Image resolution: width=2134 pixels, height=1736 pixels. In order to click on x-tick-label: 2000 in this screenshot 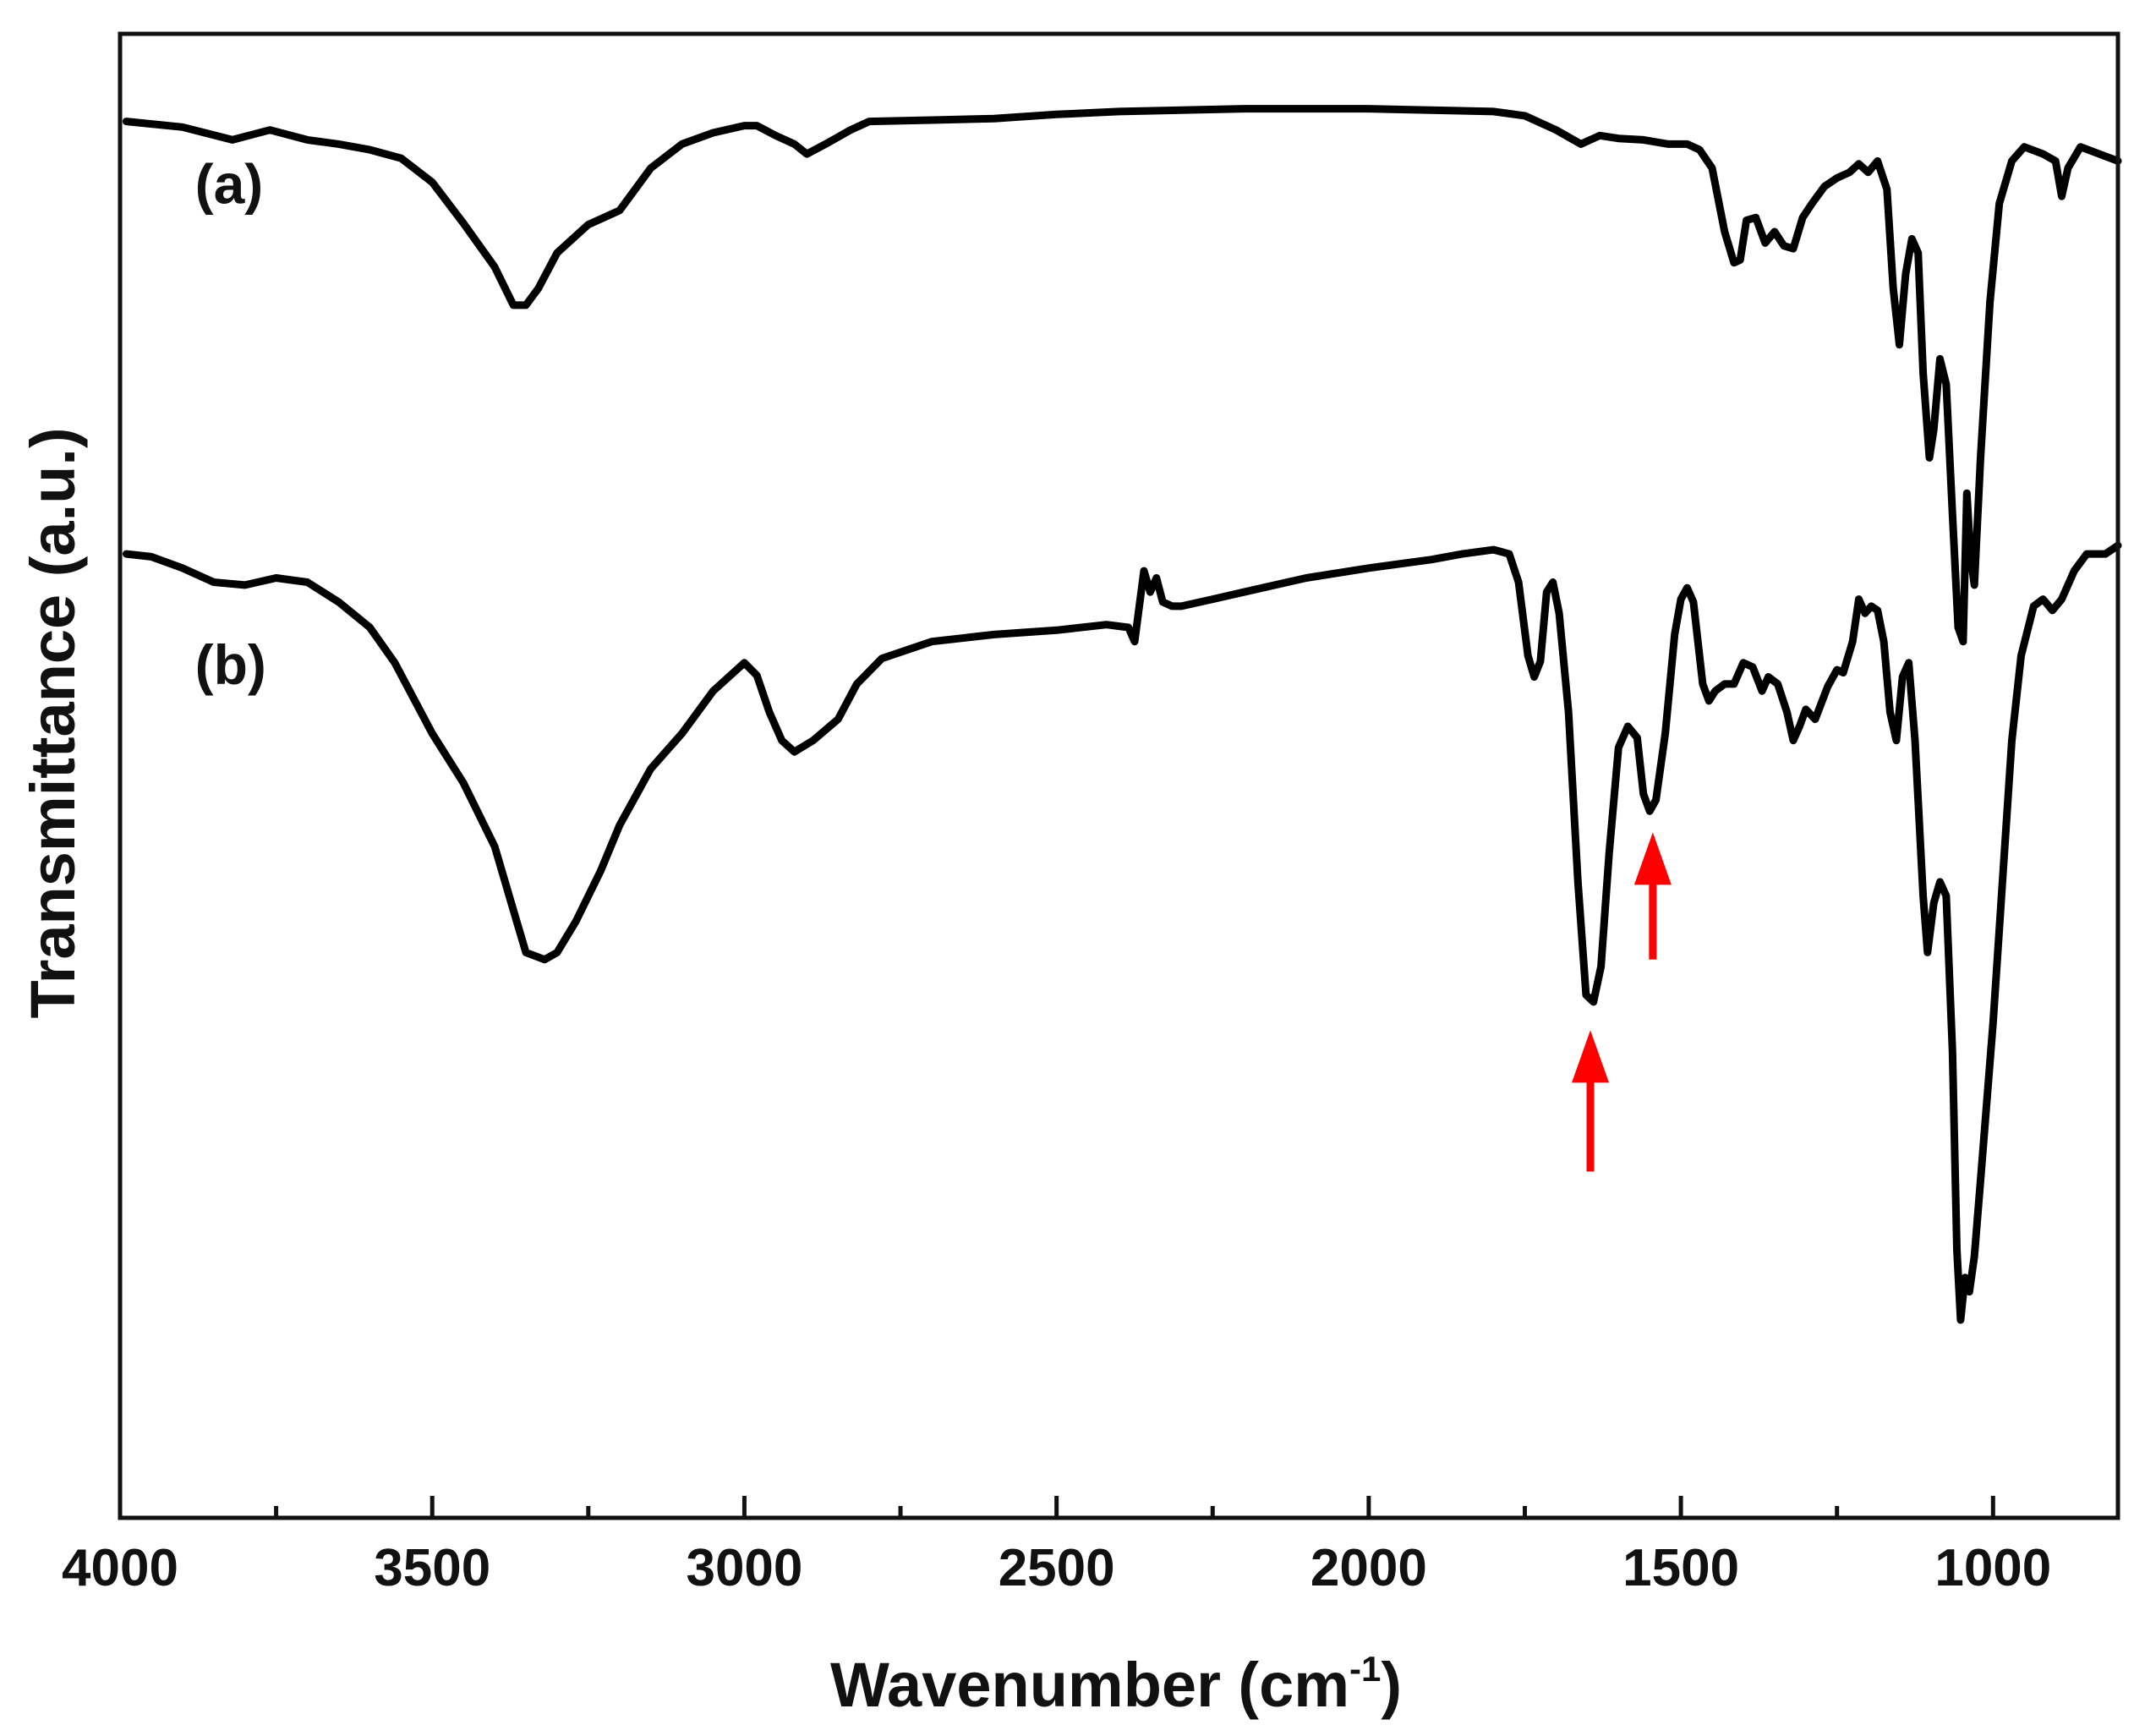, I will do `click(1368, 1568)`.